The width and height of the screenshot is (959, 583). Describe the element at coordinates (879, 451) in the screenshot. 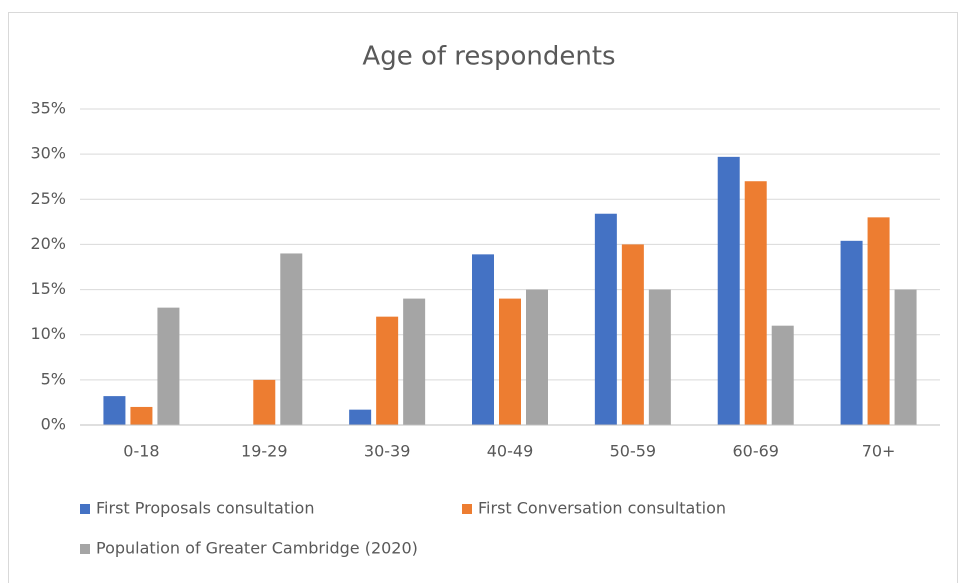

I see `x-tick-label: 70+` at that location.